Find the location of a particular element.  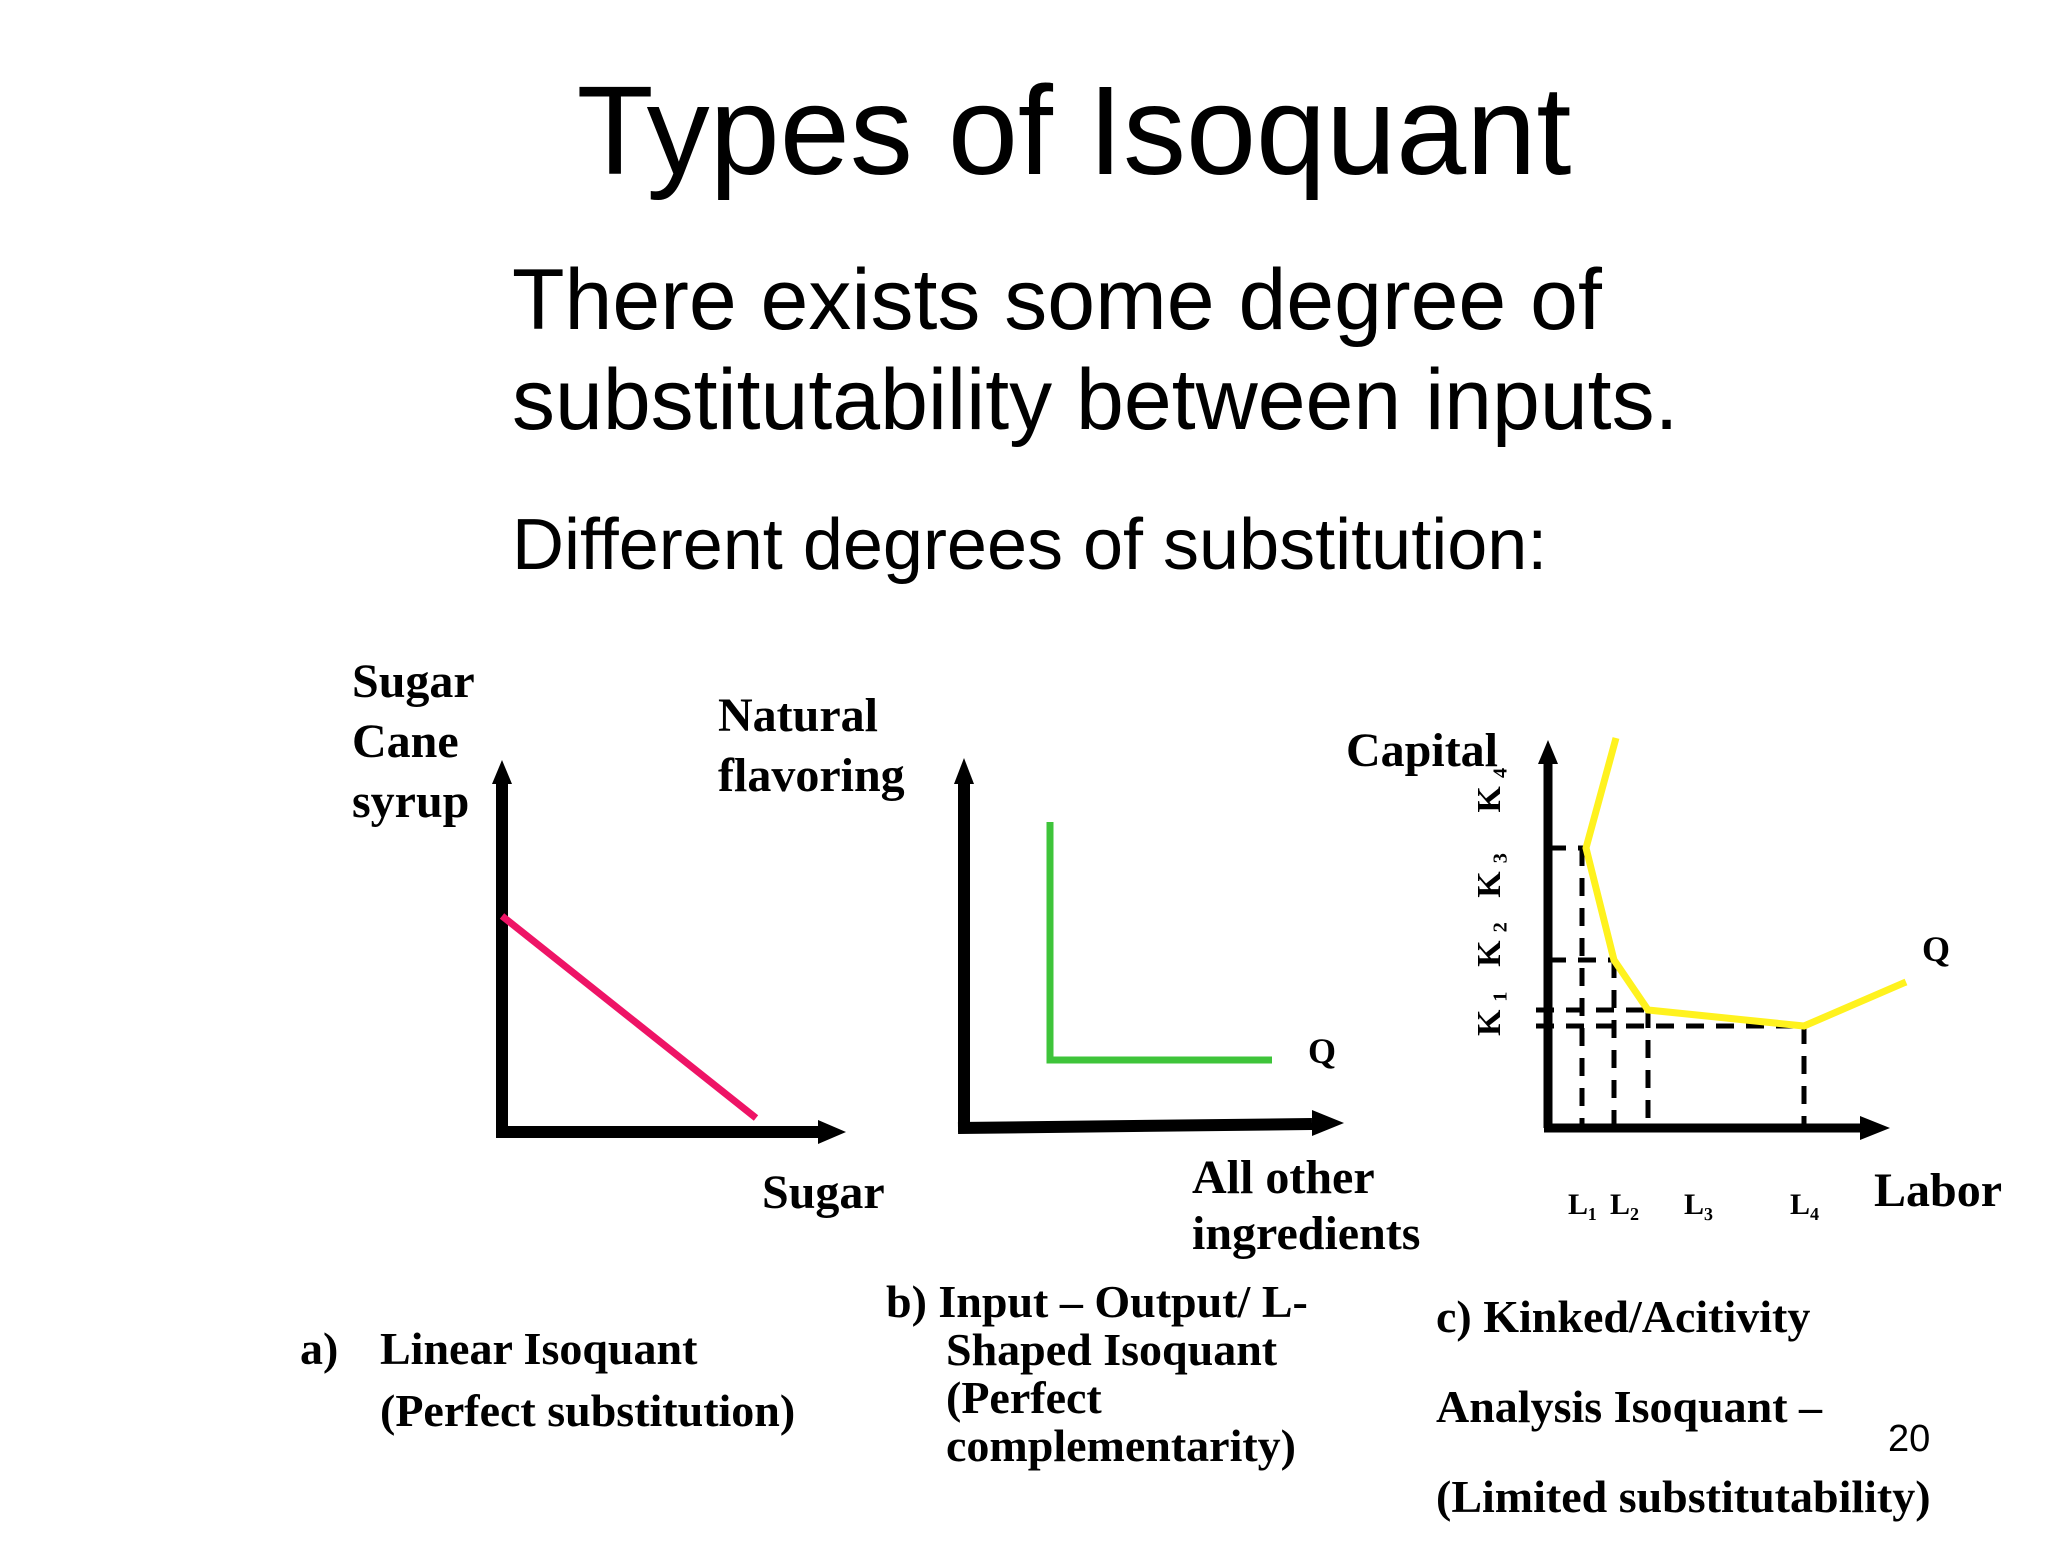

panel-c-k-ticks: K₁ K₂ K₃ K₄ is located at coordinates (1490, 898).